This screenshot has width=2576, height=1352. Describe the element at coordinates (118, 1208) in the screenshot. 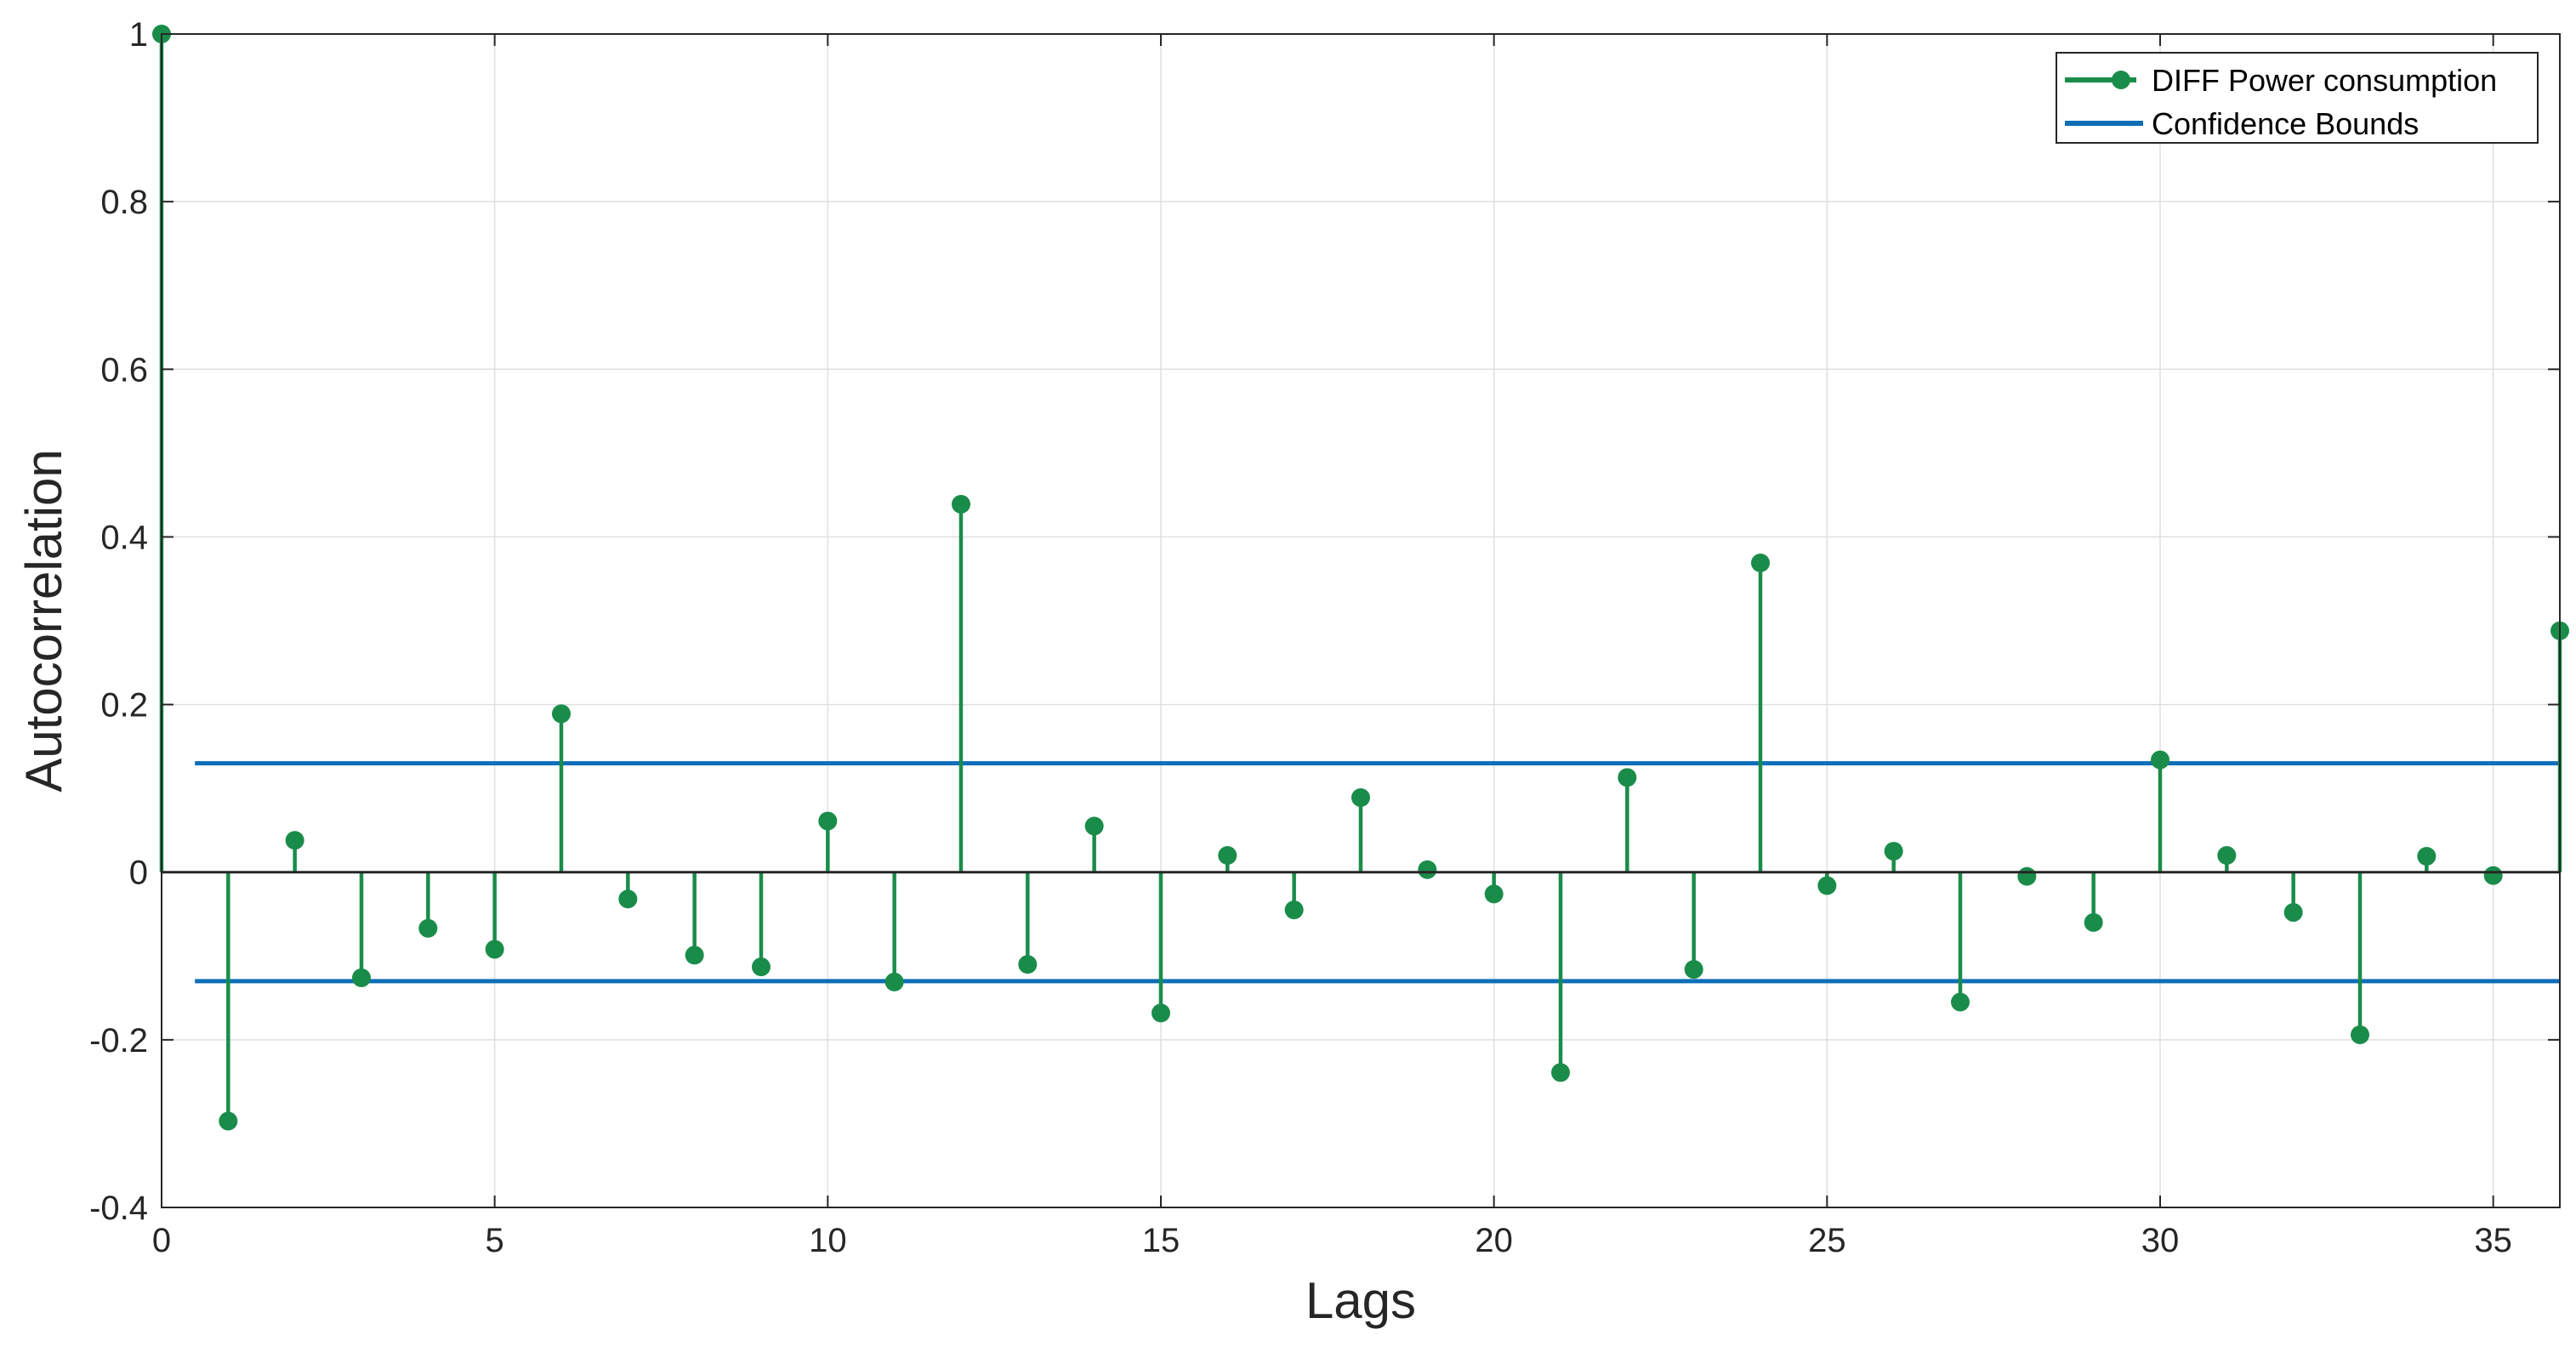

I see `y-tick-label: -0.4` at that location.